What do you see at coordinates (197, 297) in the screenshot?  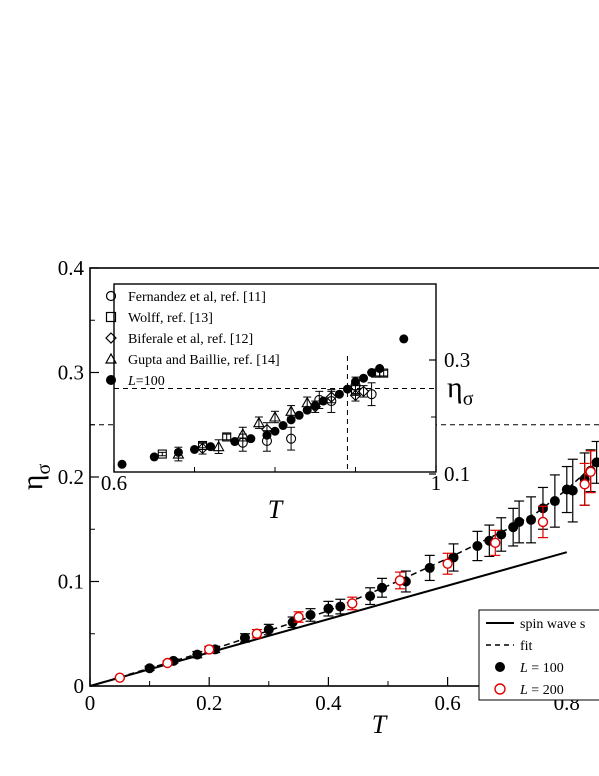 I see `inset-legend-label-fernandez: Fernandez et al, ref. [11]` at bounding box center [197, 297].